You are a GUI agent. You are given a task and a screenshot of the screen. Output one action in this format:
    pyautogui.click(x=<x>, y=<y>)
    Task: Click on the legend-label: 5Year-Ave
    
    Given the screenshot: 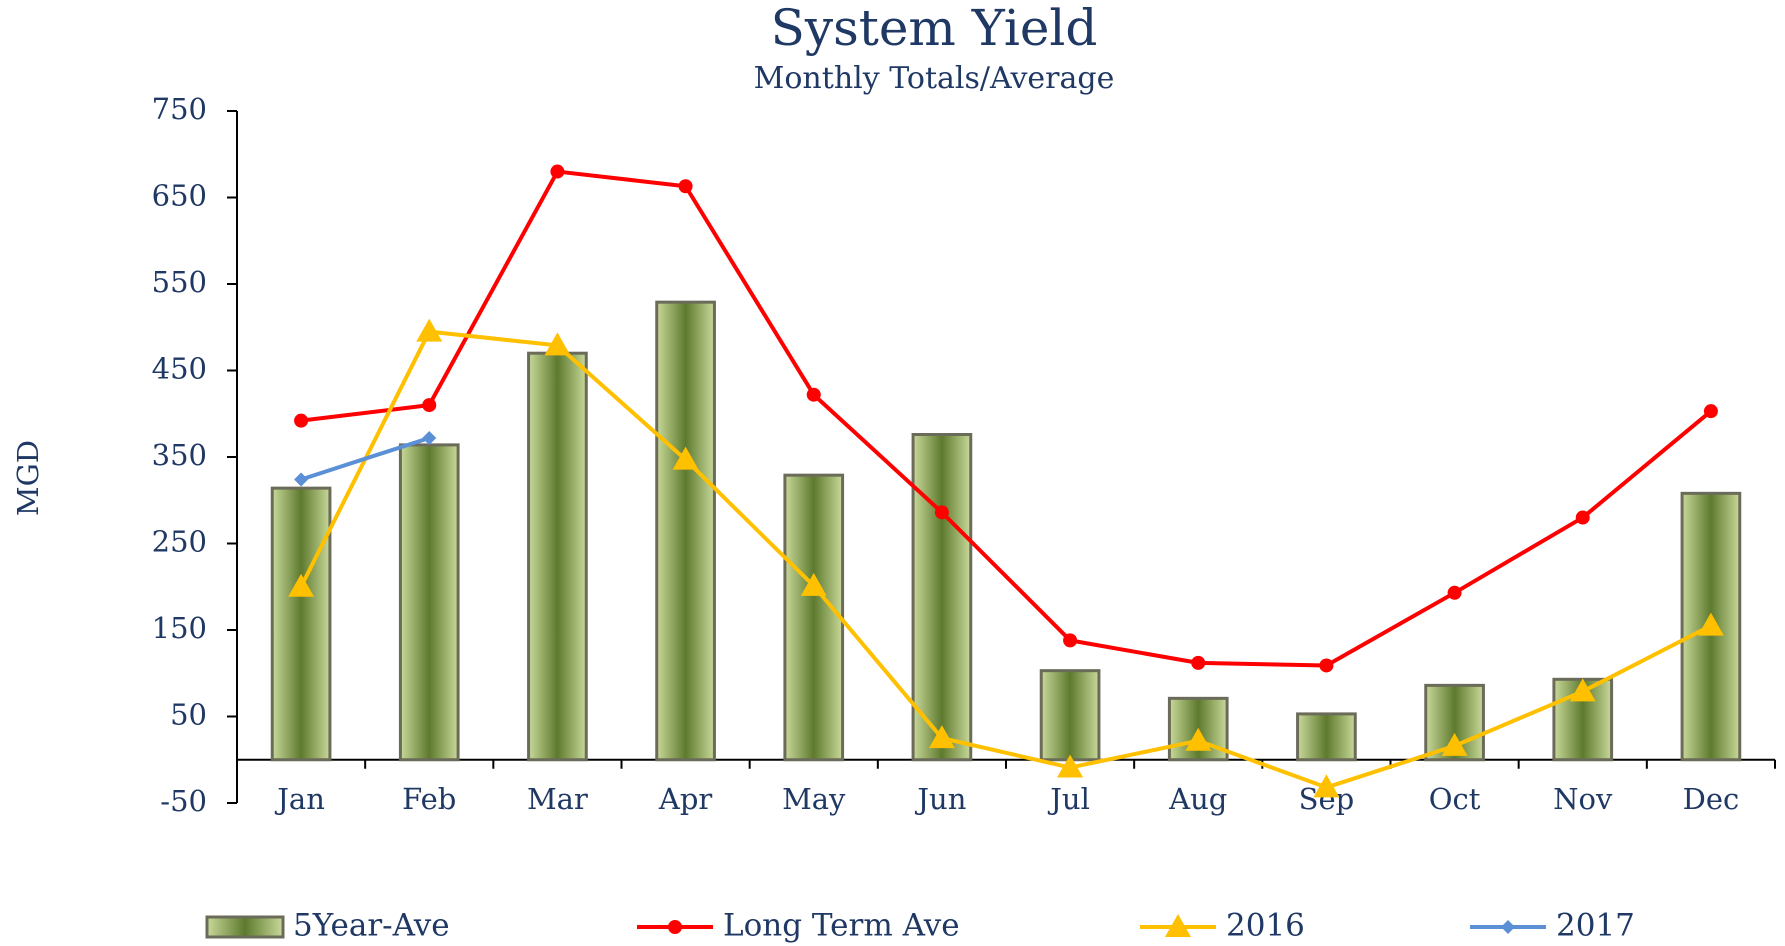 What is the action you would take?
    pyautogui.click(x=371, y=926)
    